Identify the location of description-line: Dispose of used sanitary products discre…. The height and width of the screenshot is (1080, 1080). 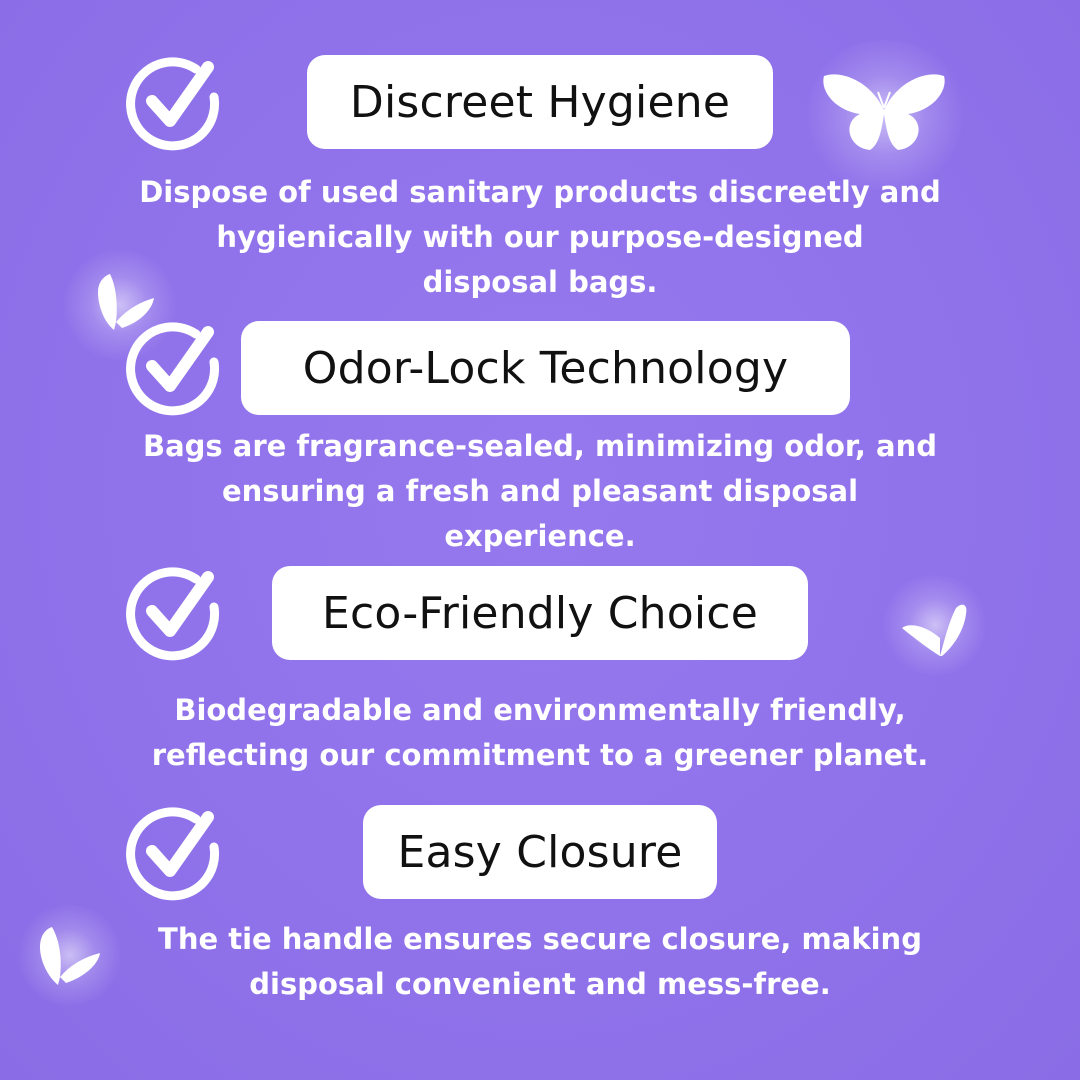
(540, 192).